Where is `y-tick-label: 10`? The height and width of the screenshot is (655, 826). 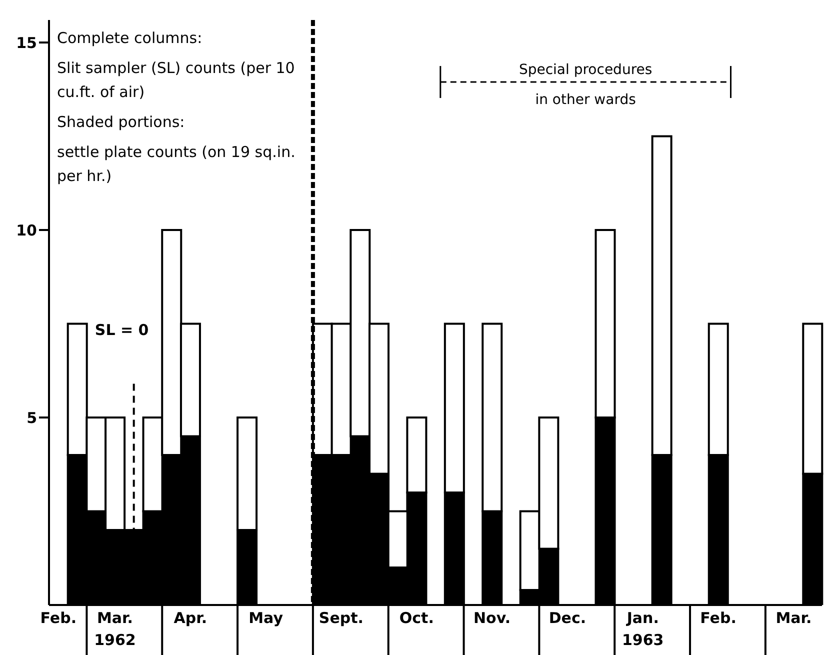 y-tick-label: 10 is located at coordinates (26, 230).